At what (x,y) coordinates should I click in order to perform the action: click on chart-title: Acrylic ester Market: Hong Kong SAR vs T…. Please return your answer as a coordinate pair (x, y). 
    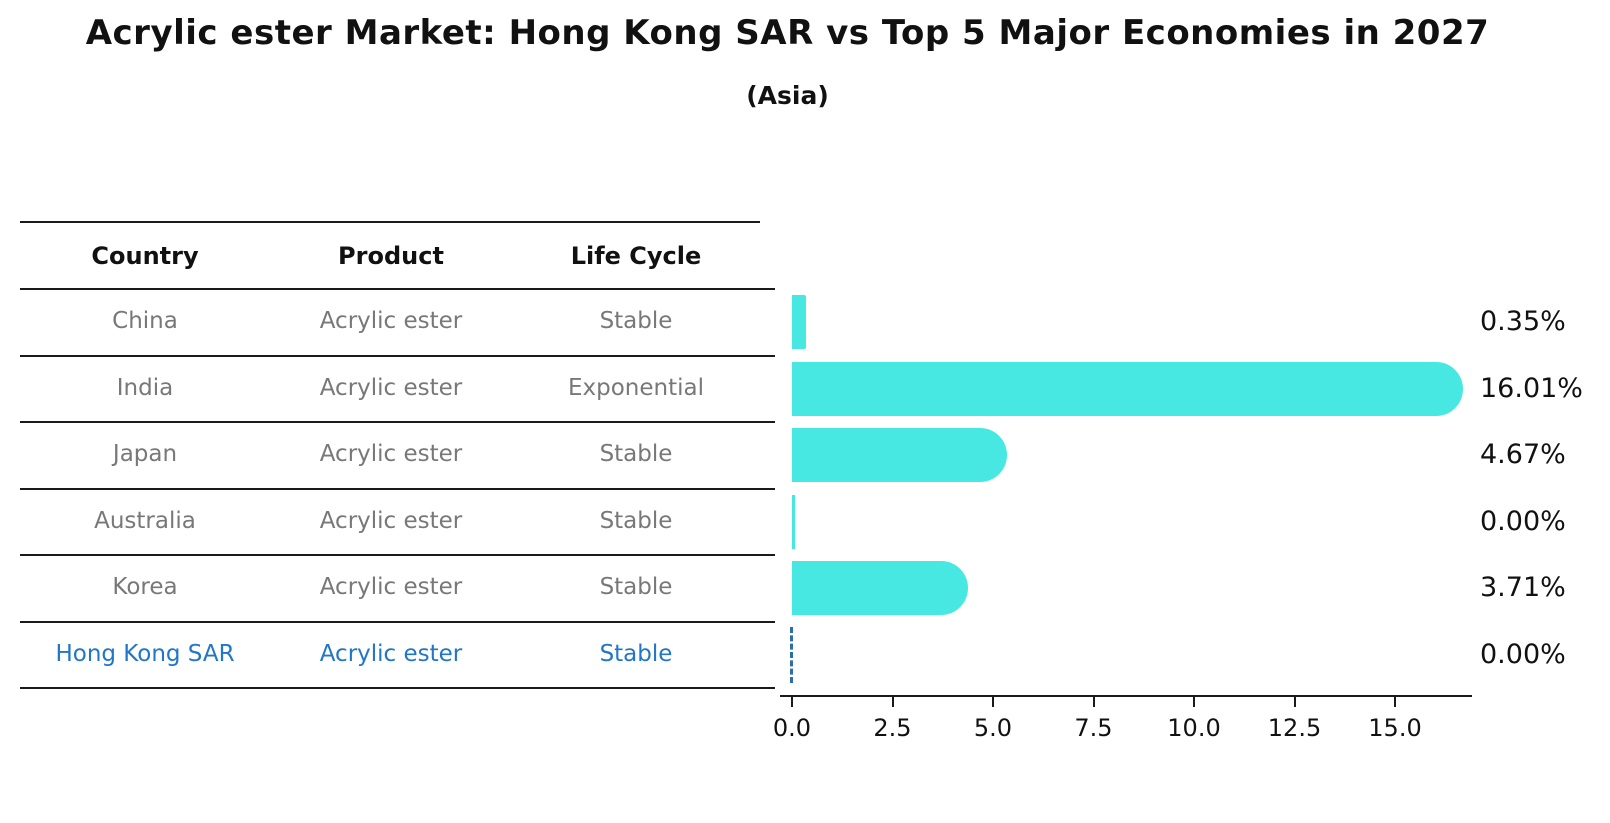
    Looking at the image, I should click on (787, 33).